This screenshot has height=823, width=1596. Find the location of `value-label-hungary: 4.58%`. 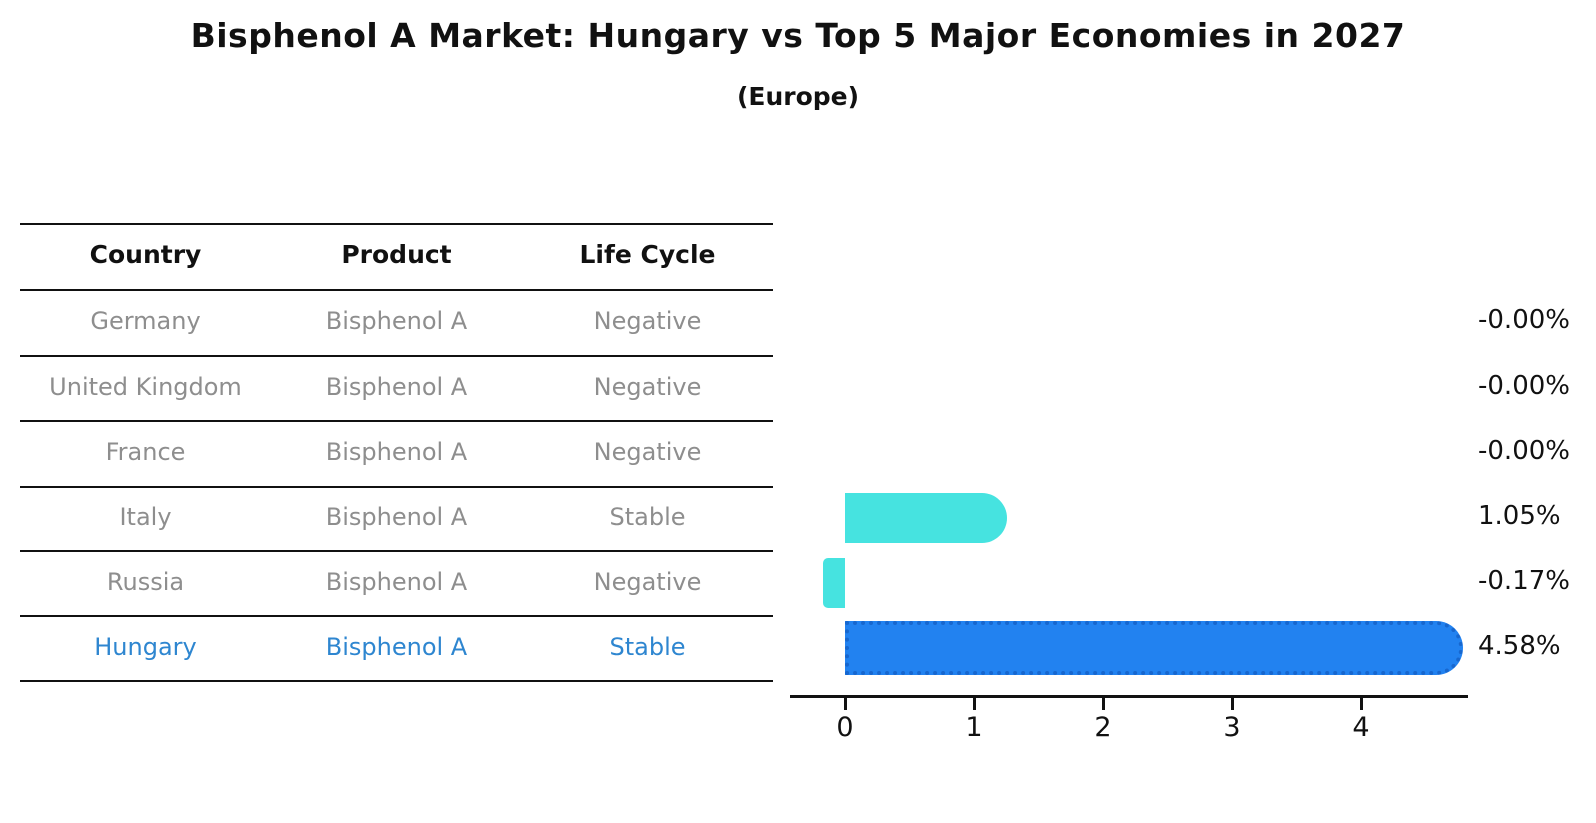

value-label-hungary: 4.58% is located at coordinates (1519, 646).